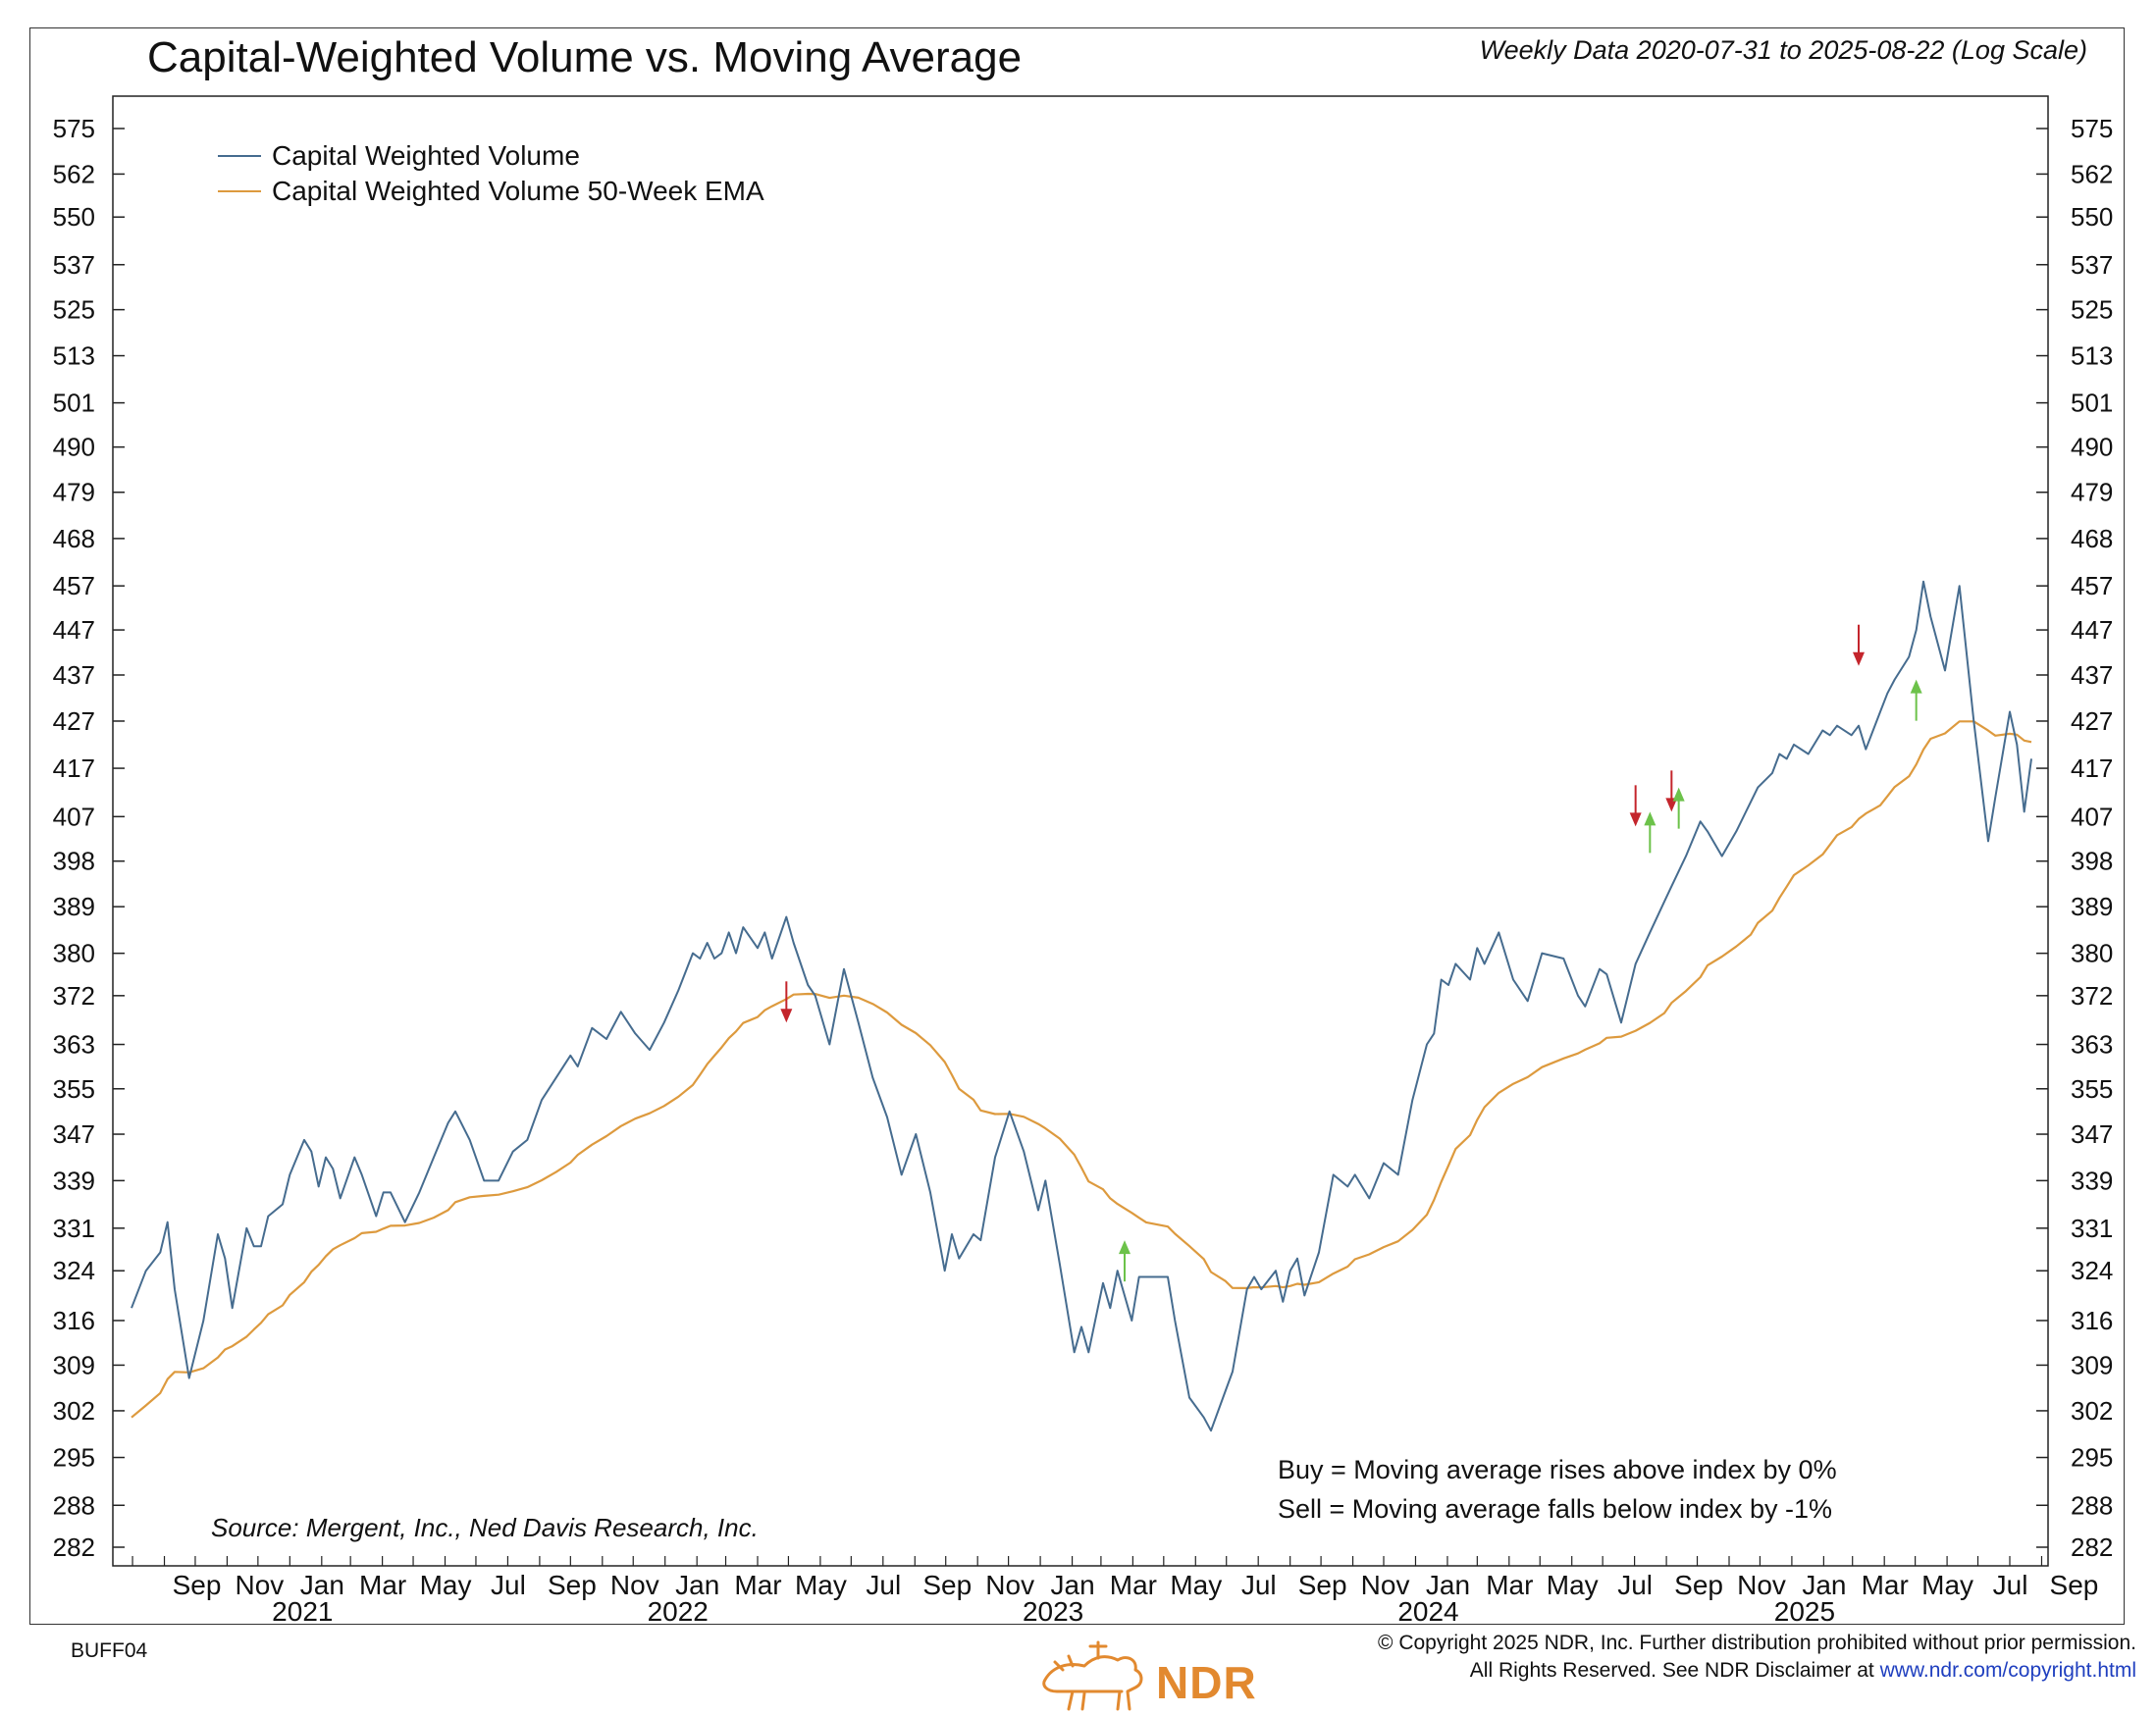 The width and height of the screenshot is (2156, 1714). What do you see at coordinates (2092, 721) in the screenshot?
I see `y-tick-label-right: 427` at bounding box center [2092, 721].